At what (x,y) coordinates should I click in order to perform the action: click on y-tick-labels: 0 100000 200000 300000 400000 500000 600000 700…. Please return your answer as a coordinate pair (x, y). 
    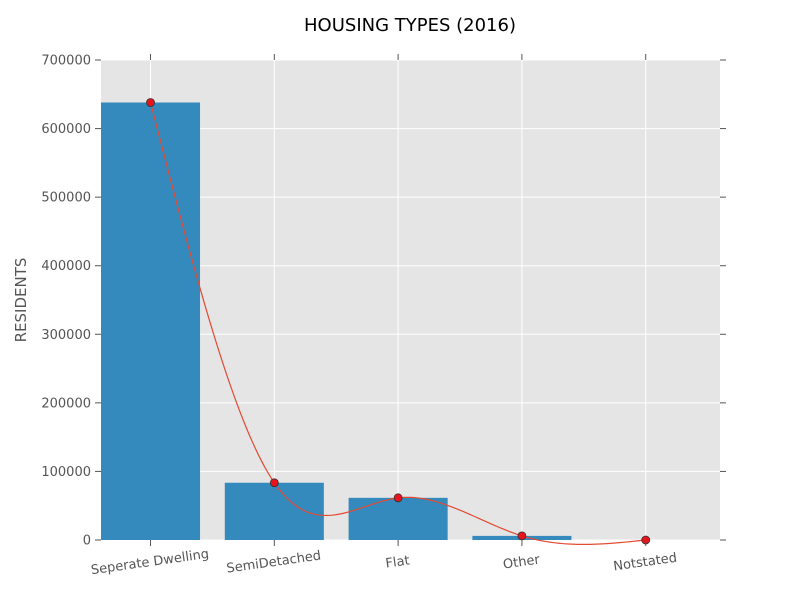
    Looking at the image, I should click on (66, 301).